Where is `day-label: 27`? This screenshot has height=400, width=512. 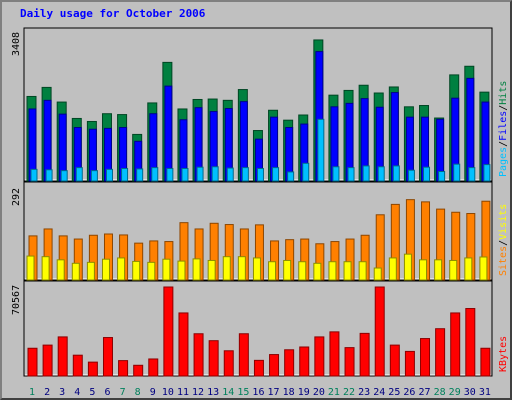 day-label: 27 is located at coordinates (424, 392).